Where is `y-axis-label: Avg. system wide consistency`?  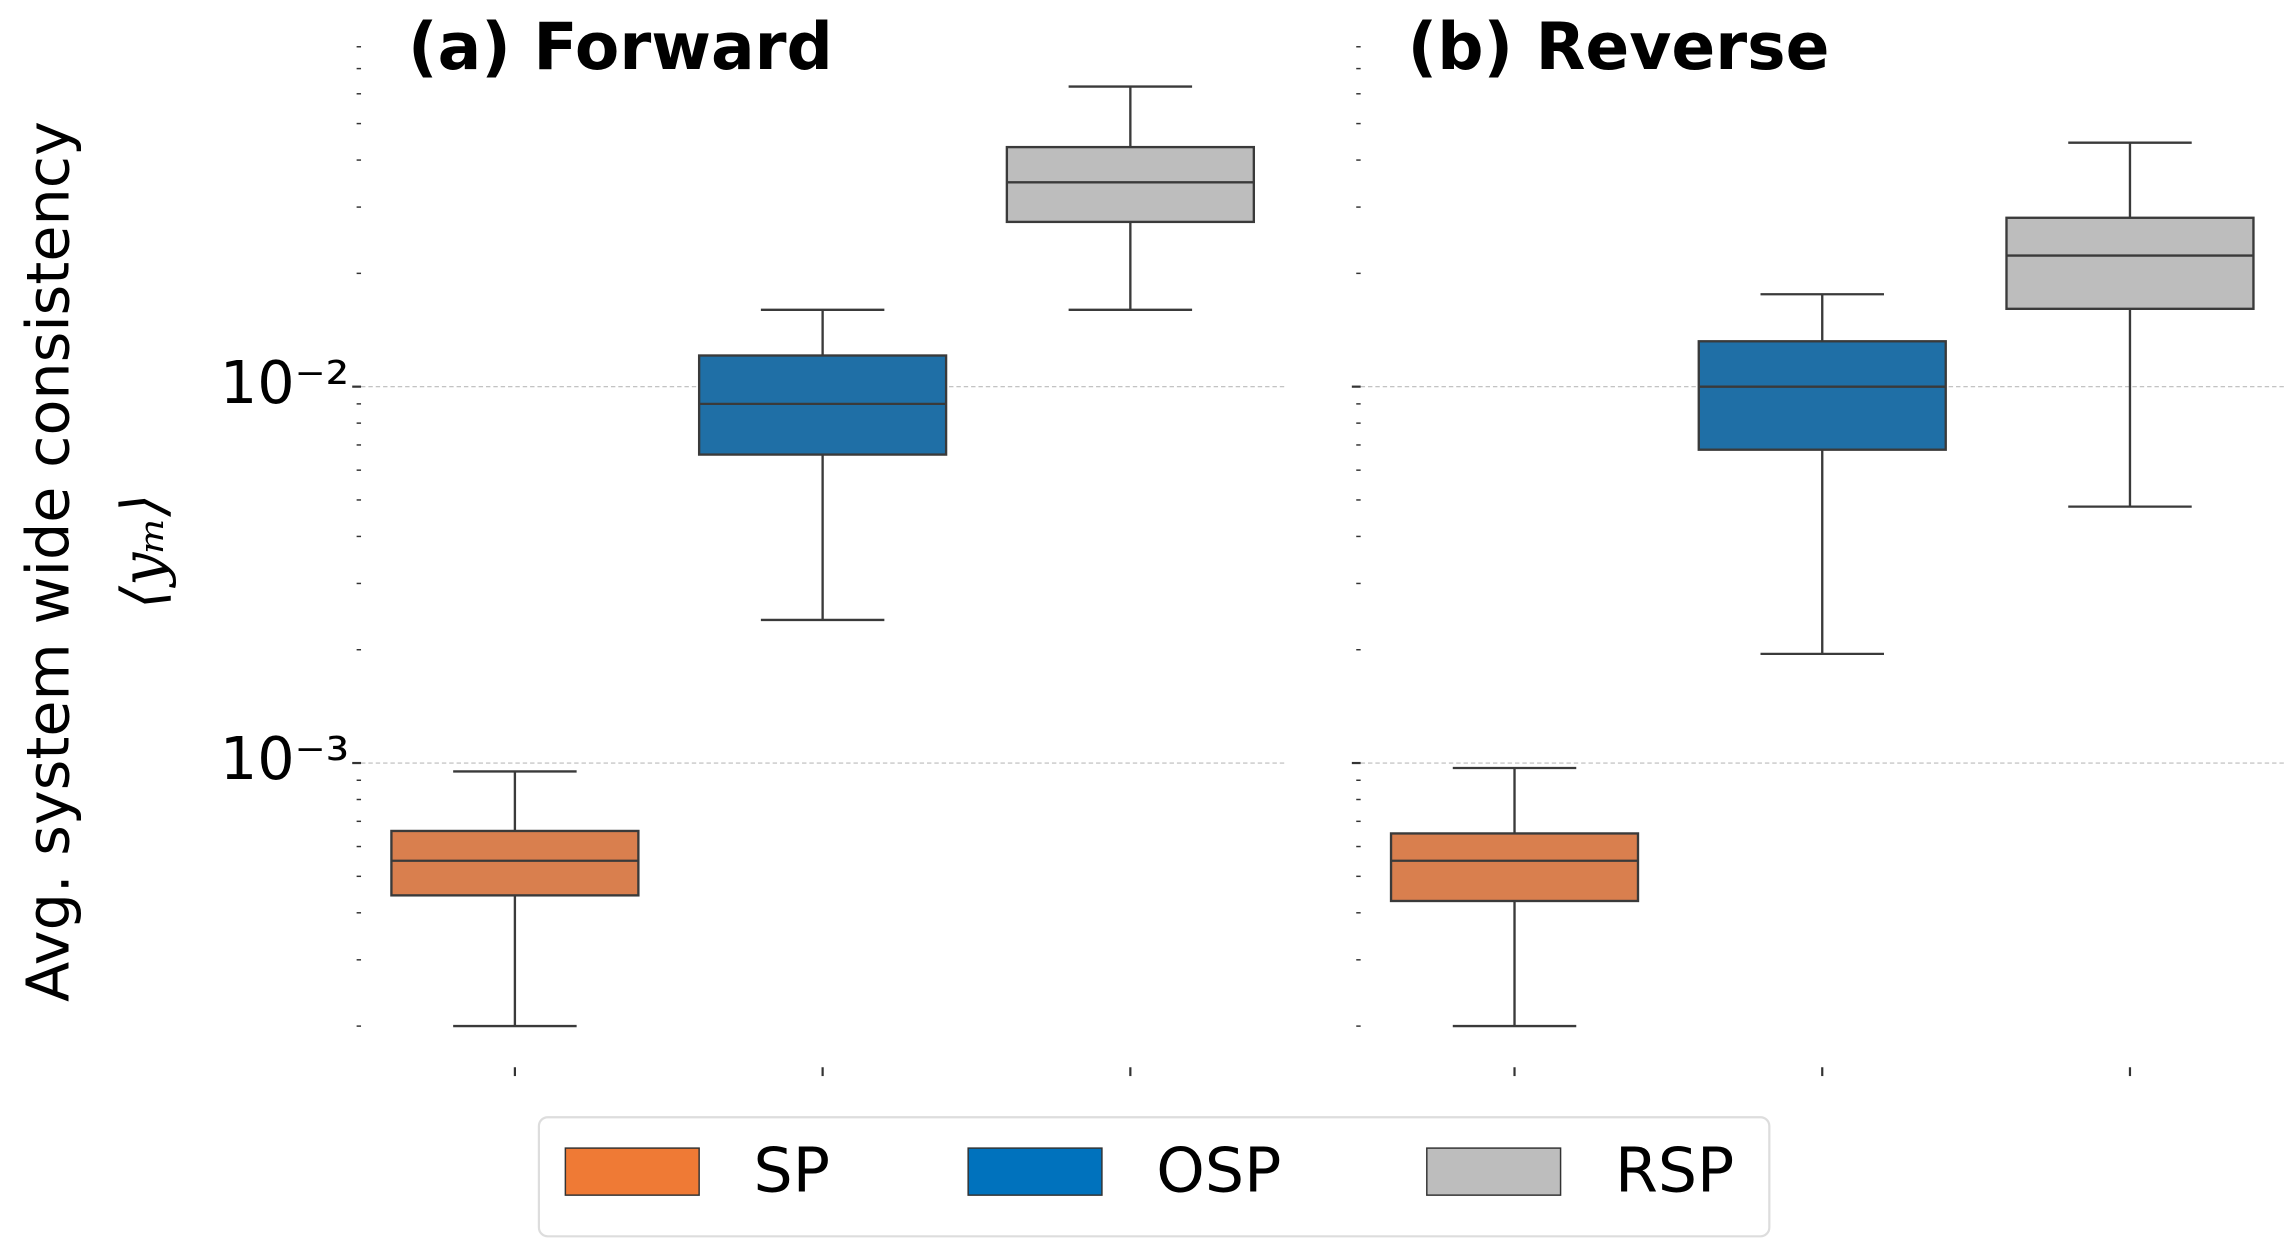
y-axis-label: Avg. system wide consistency is located at coordinates (47, 561).